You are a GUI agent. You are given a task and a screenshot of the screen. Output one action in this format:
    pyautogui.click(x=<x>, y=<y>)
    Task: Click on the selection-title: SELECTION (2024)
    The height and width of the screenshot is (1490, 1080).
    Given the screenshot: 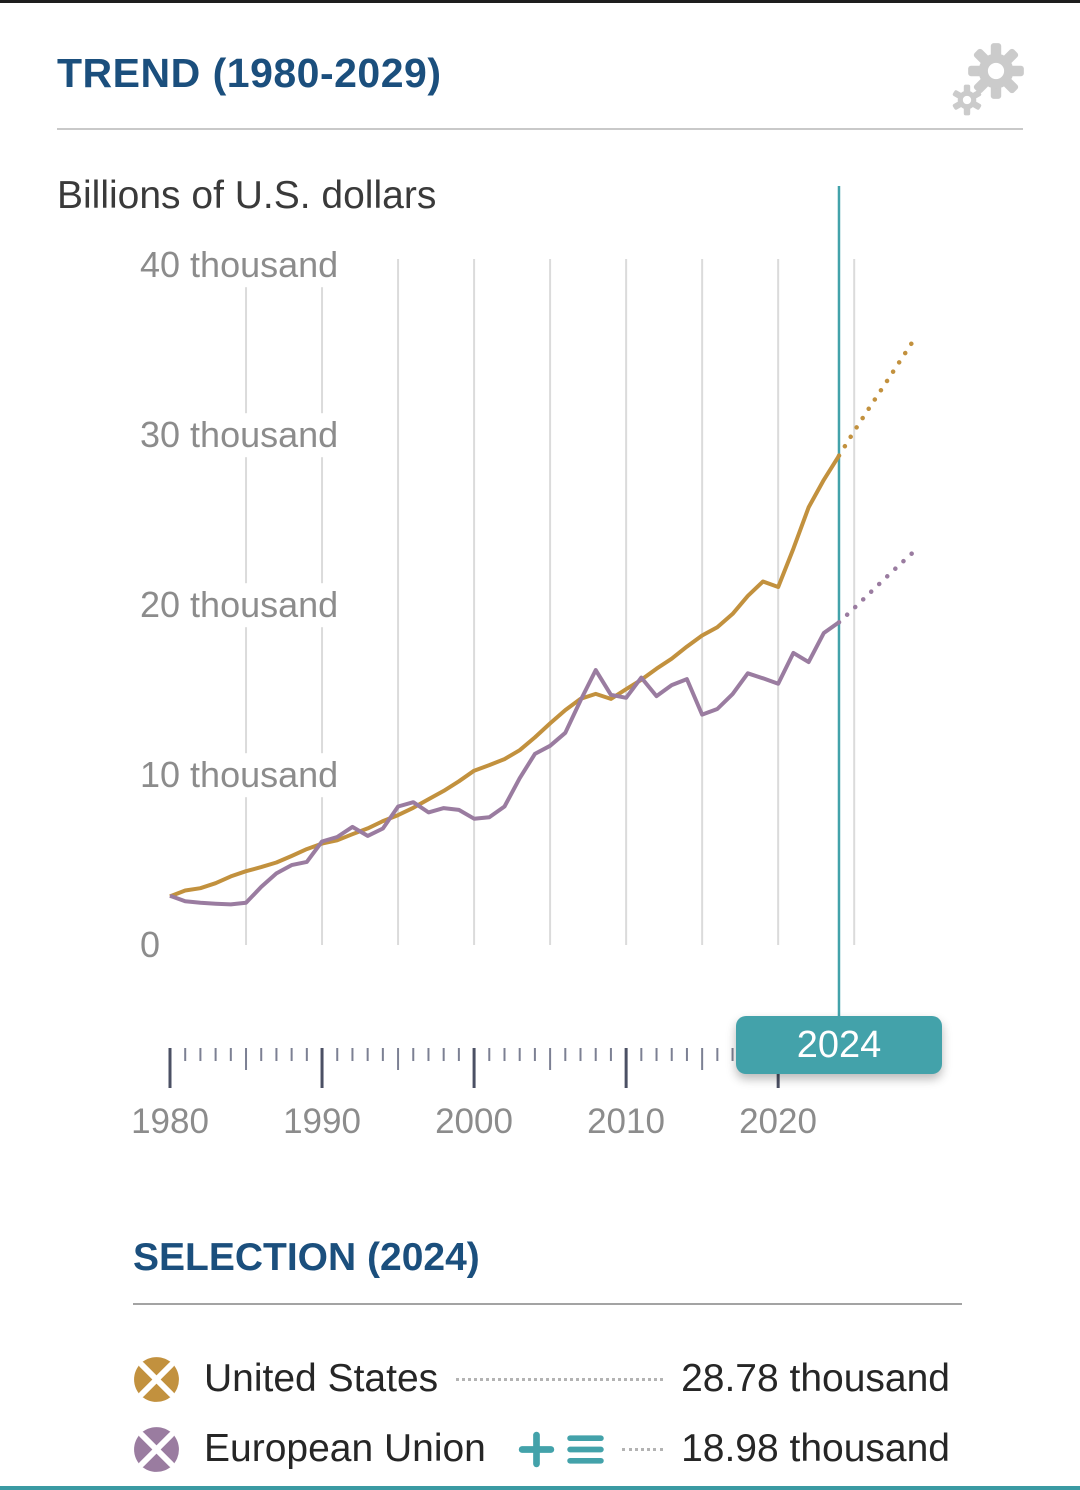 What is the action you would take?
    pyautogui.click(x=306, y=1257)
    